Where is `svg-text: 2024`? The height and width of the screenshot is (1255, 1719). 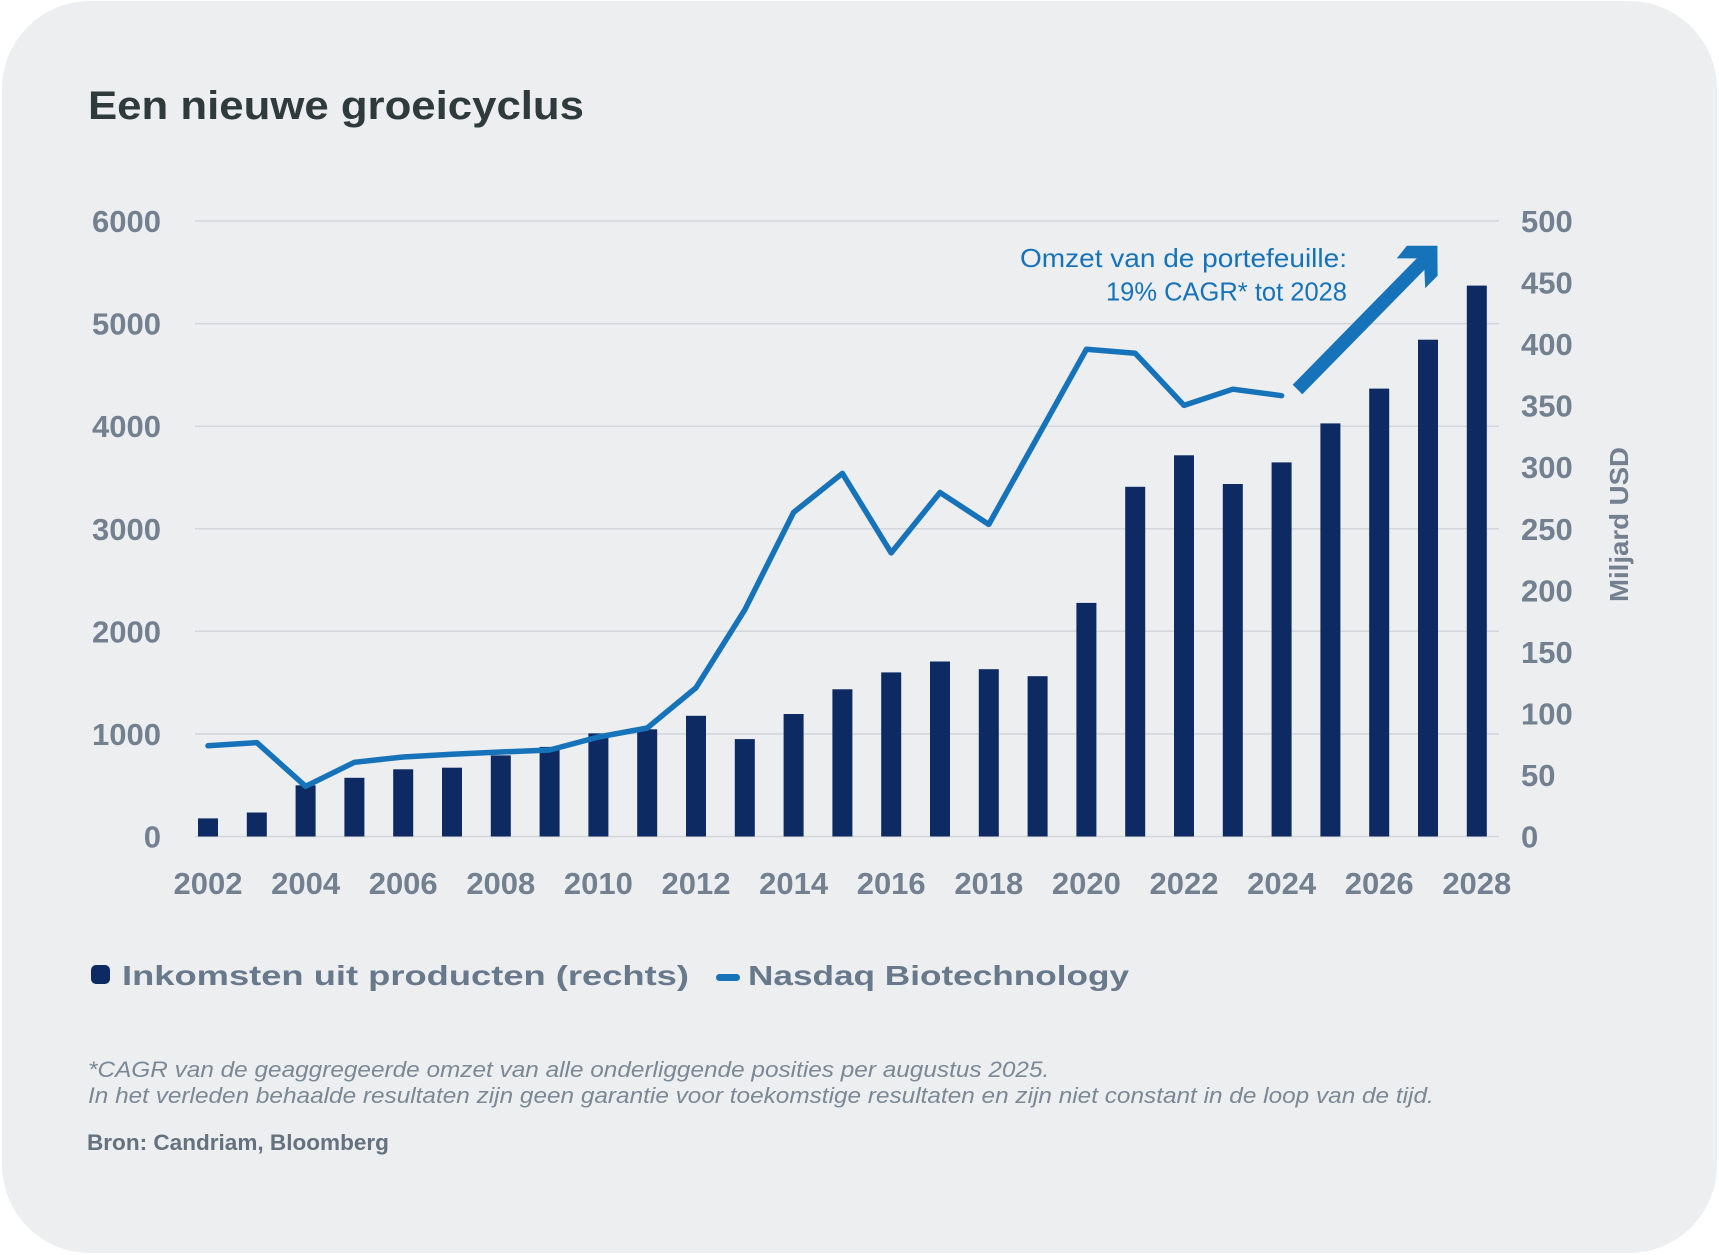 svg-text: 2024 is located at coordinates (1282, 883).